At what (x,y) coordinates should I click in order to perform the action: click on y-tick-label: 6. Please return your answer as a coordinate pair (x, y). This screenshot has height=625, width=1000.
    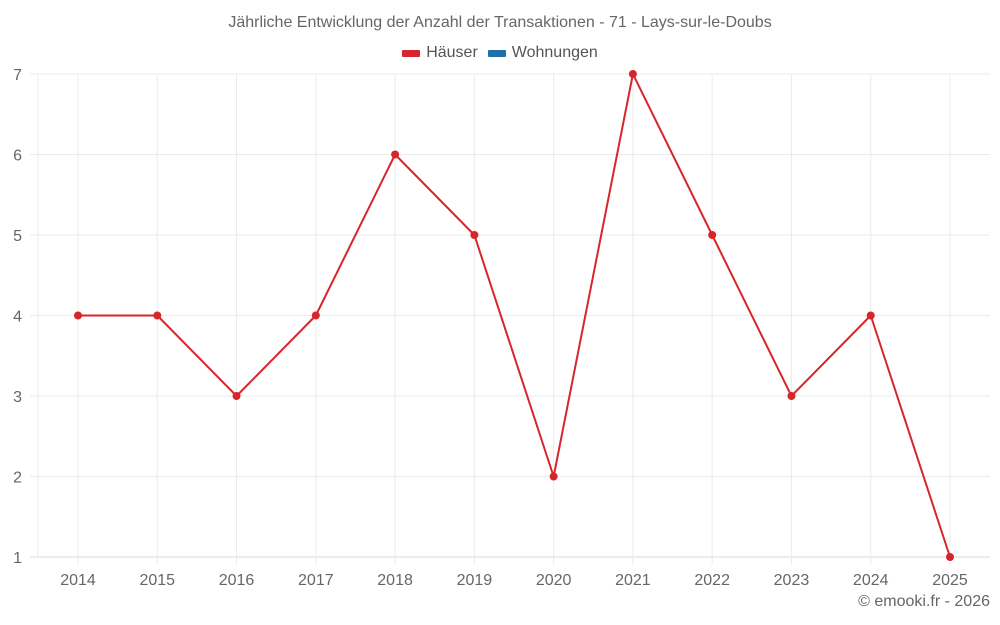
    Looking at the image, I should click on (17, 156).